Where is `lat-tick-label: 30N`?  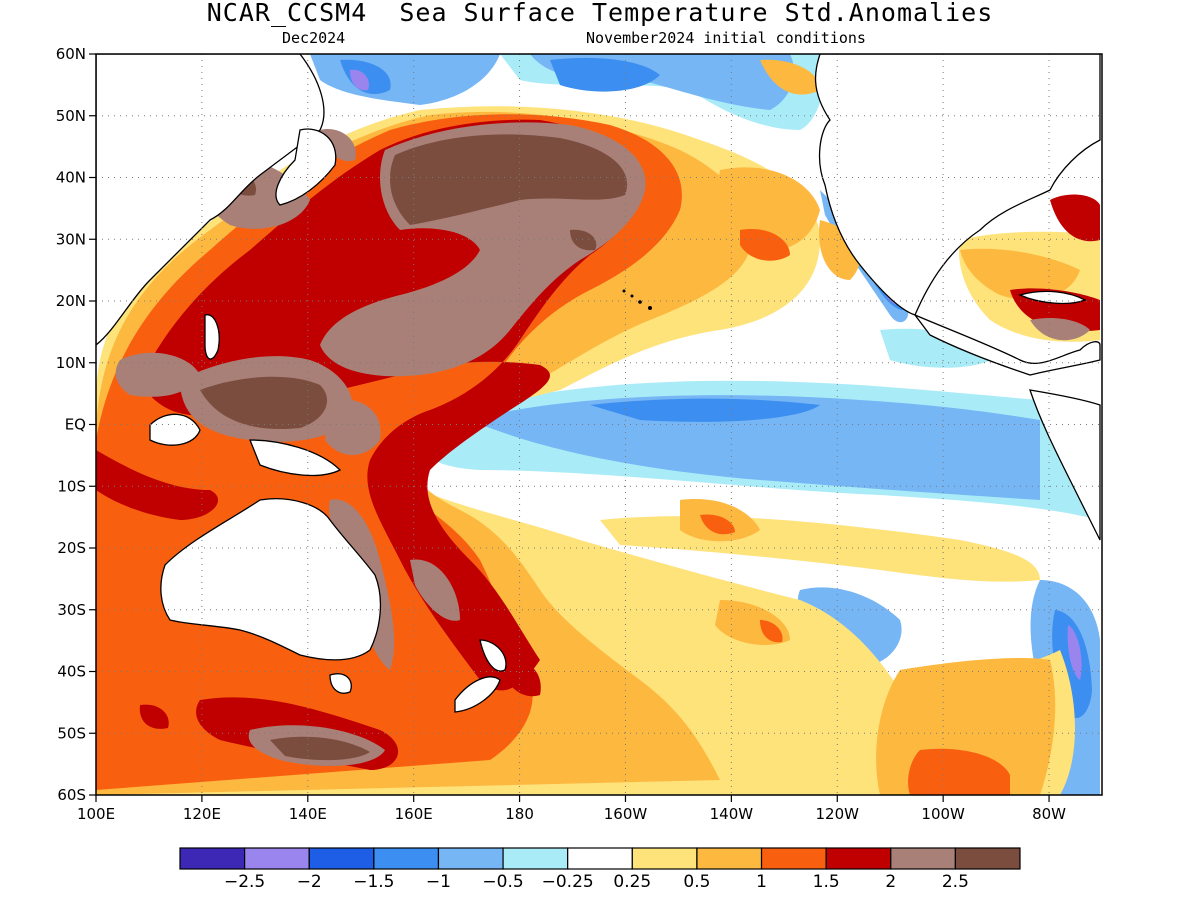
lat-tick-label: 30N is located at coordinates (71, 239).